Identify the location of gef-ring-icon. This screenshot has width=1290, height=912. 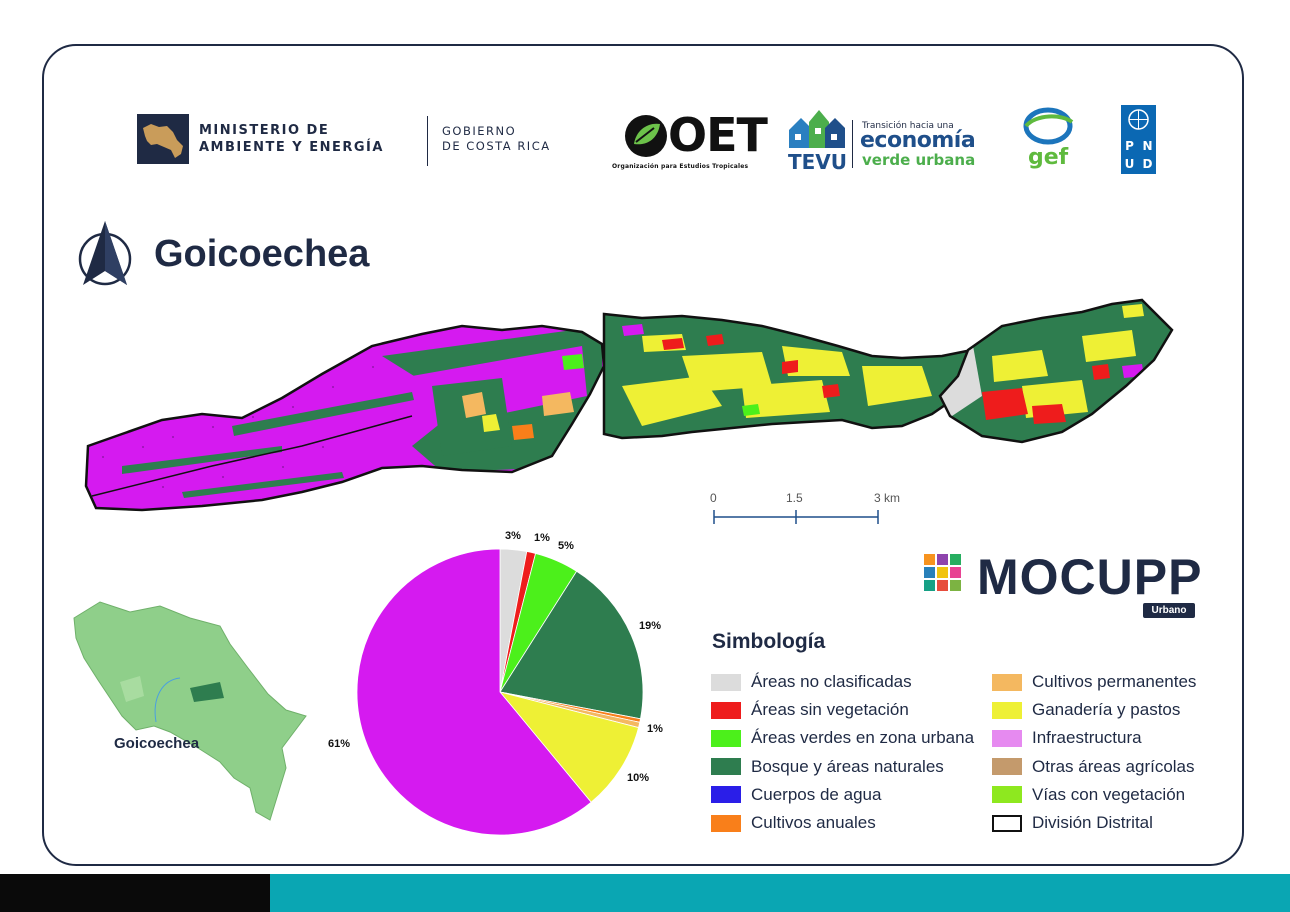
(1049, 129).